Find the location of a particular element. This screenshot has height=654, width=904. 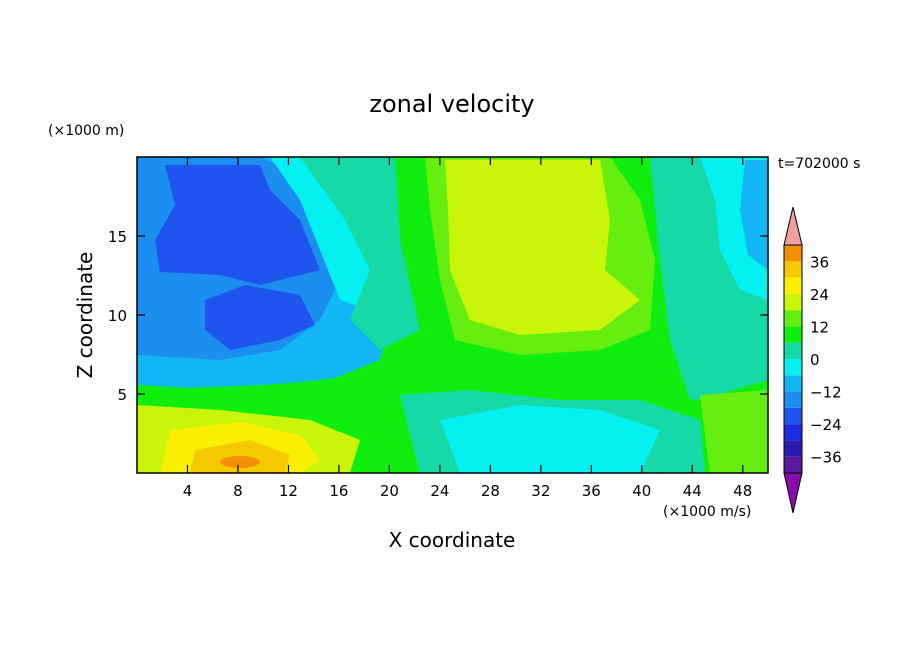

x-tick-label: 4 is located at coordinates (188, 491).